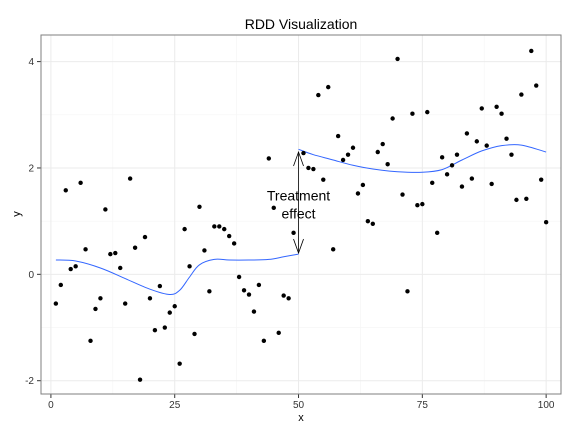  What do you see at coordinates (29, 381) in the screenshot?
I see `y-tick-label: -2` at bounding box center [29, 381].